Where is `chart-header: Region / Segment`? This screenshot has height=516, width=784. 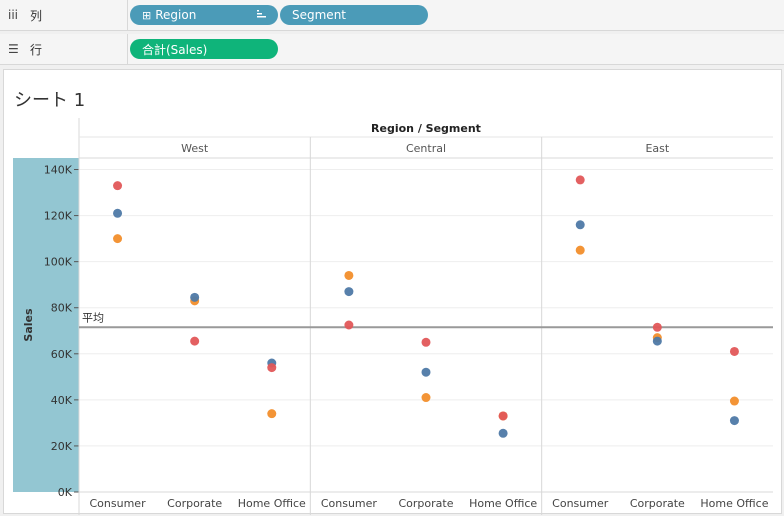 chart-header: Region / Segment is located at coordinates (426, 128).